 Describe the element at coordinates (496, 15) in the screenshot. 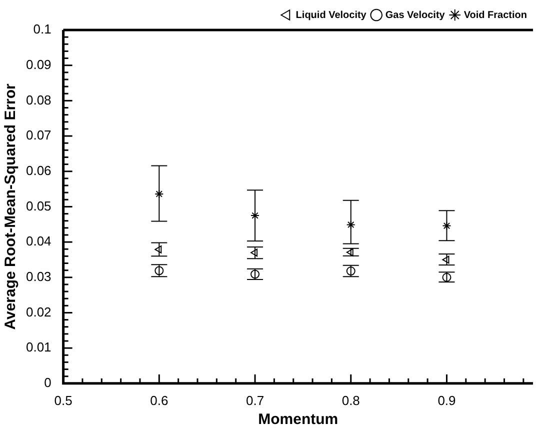

I see `legend-label: Void Fraction` at that location.